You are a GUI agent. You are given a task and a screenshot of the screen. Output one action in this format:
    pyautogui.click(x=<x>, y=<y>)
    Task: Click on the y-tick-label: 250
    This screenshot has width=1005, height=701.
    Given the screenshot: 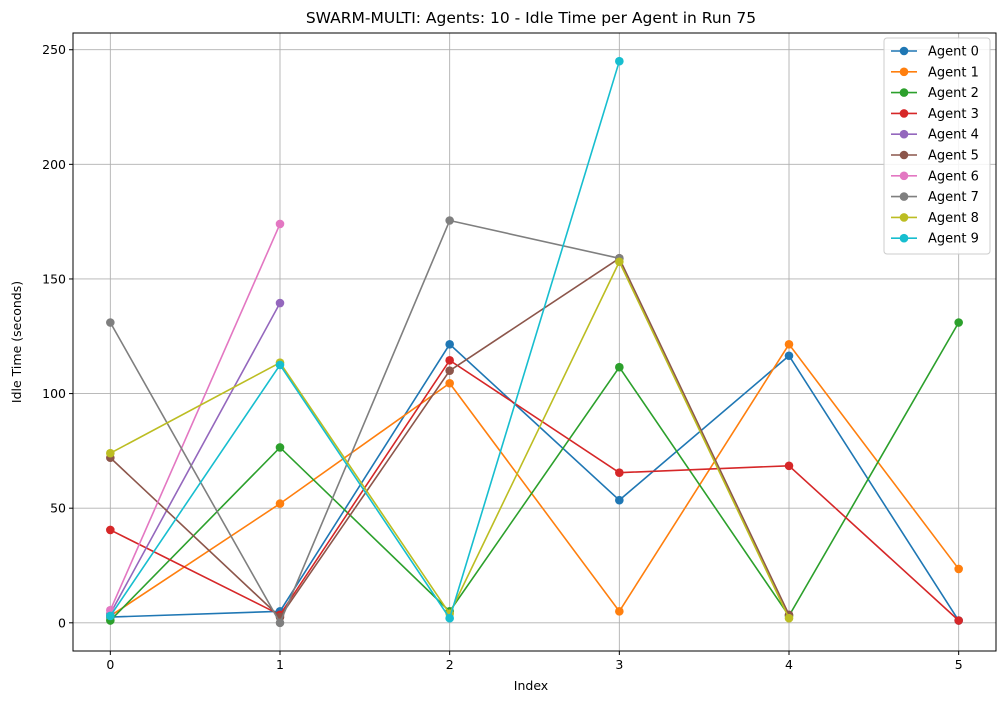 What is the action you would take?
    pyautogui.click(x=54, y=49)
    